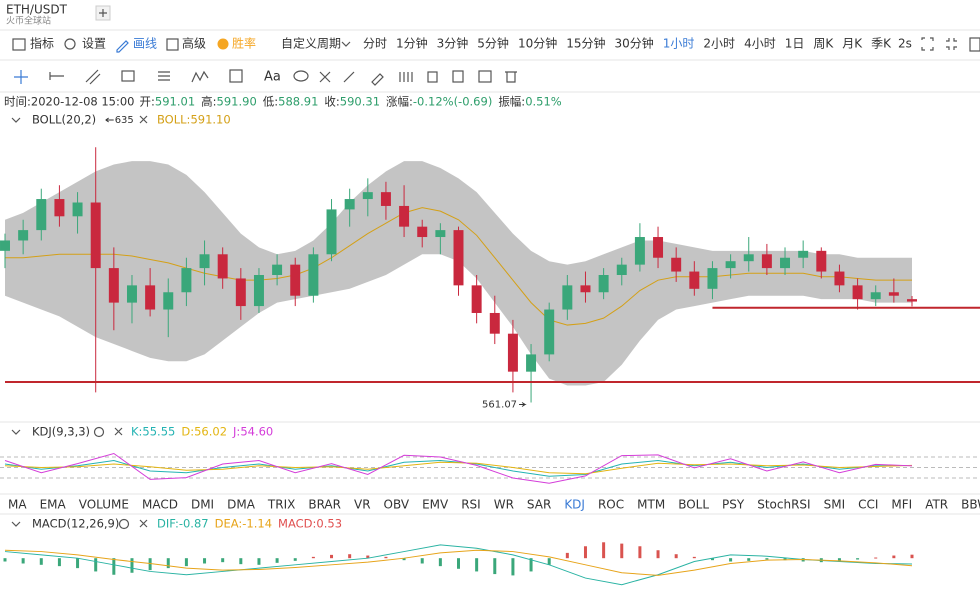  What do you see at coordinates (311, 43) in the screenshot?
I see `custom-period: 自定义周期` at bounding box center [311, 43].